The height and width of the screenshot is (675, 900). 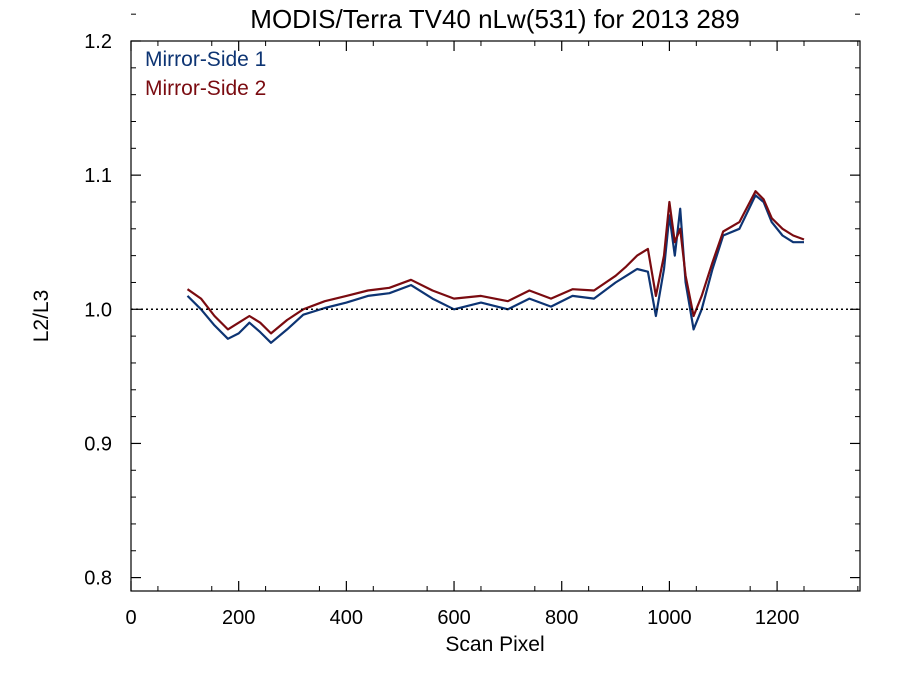 What do you see at coordinates (130, 618) in the screenshot?
I see `x-tick-label: 0` at bounding box center [130, 618].